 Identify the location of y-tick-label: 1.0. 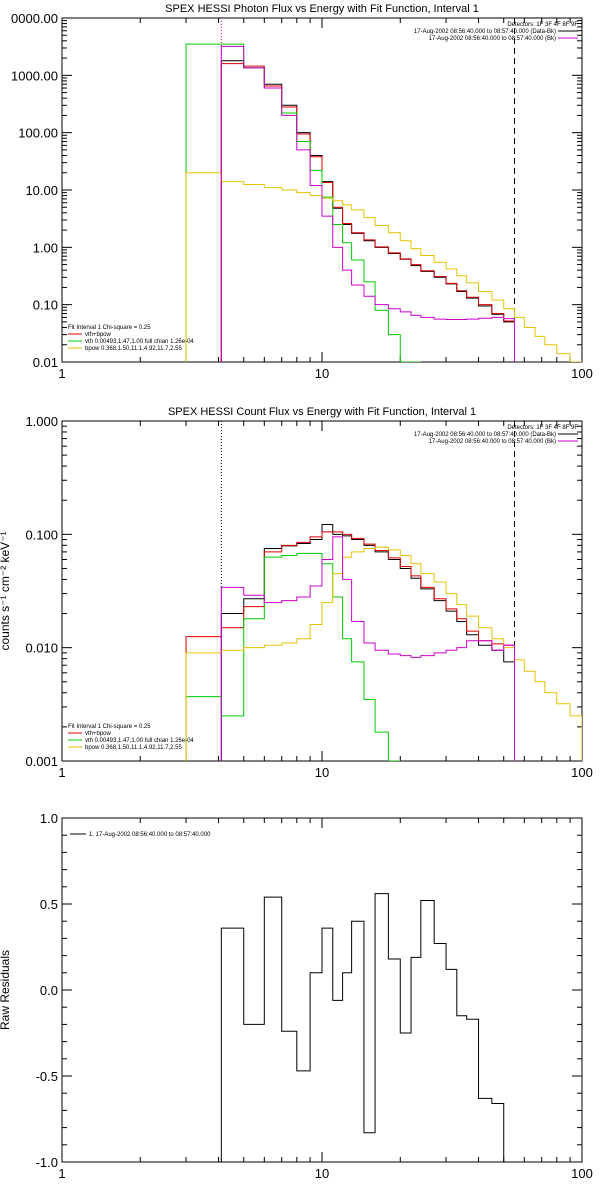
(49, 818).